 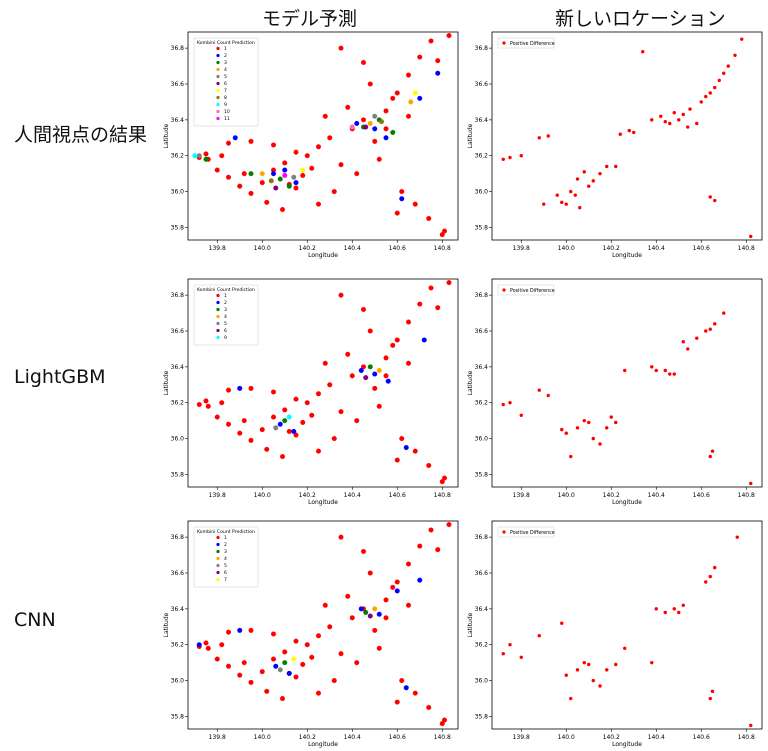 I want to click on row-title-cnn: CNN, so click(x=35, y=620).